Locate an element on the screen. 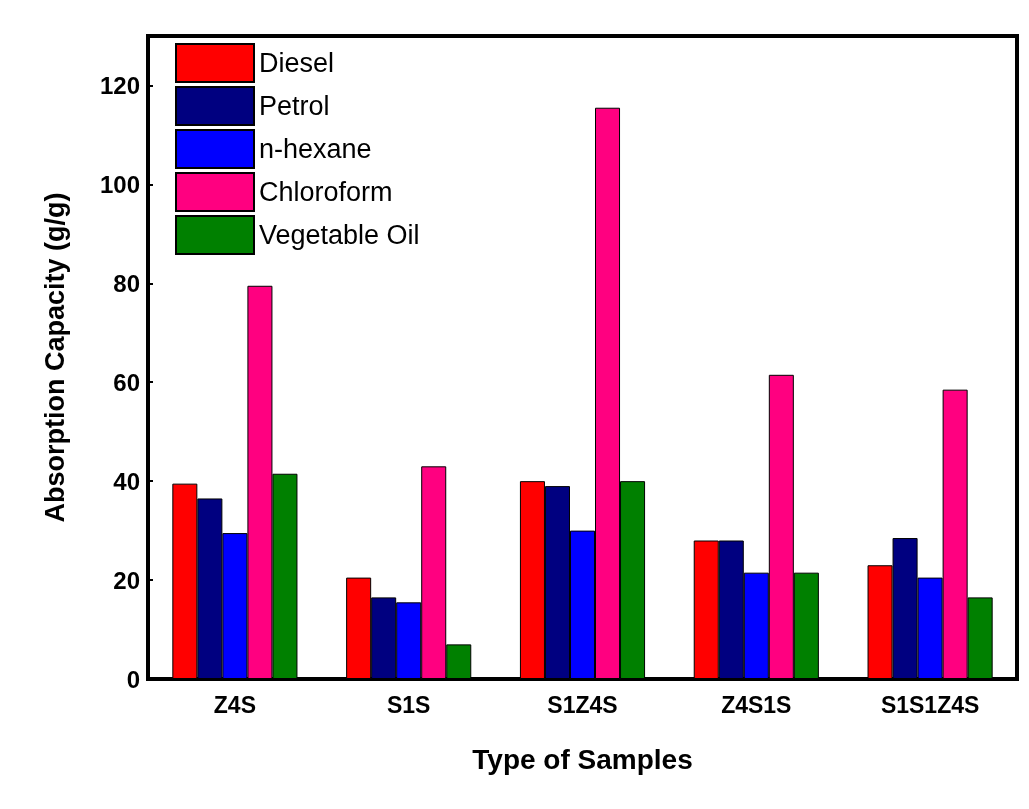 The image size is (1029, 809). legend-label: Petrol is located at coordinates (294, 106).